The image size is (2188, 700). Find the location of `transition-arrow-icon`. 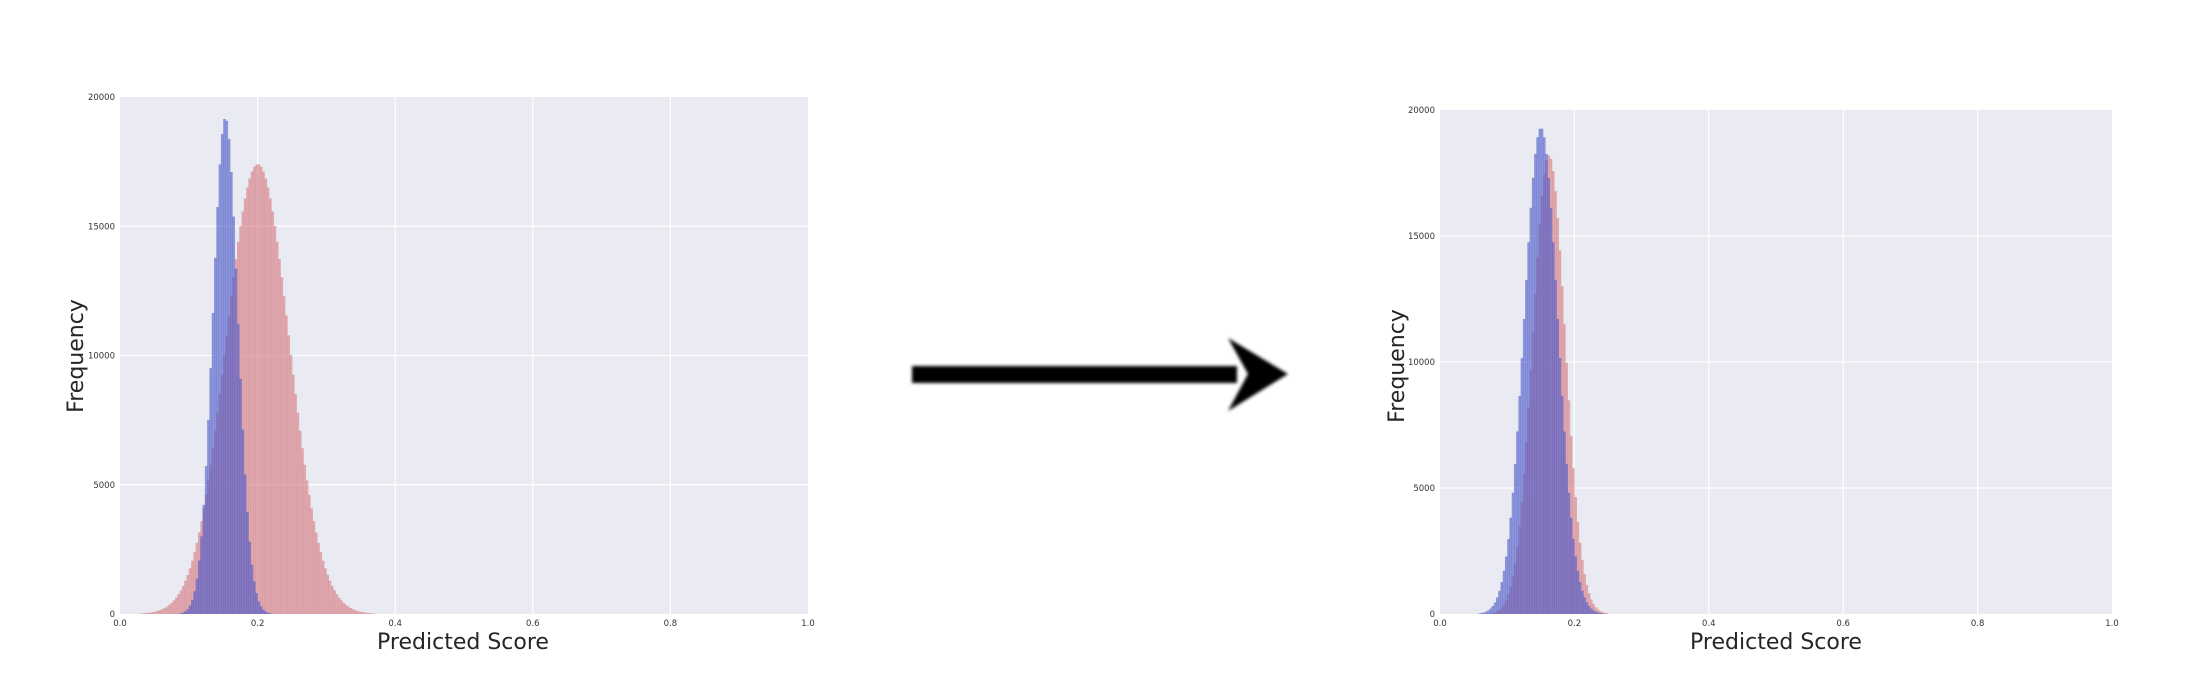

transition-arrow-icon is located at coordinates (1100, 374).